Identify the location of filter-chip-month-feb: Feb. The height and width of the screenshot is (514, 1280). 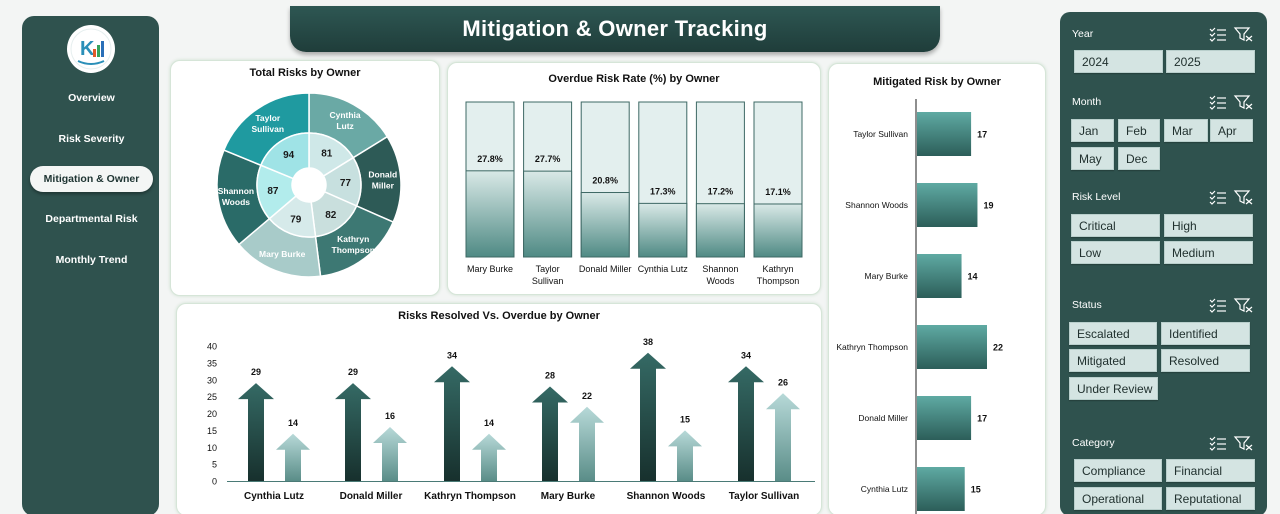
(1139, 130).